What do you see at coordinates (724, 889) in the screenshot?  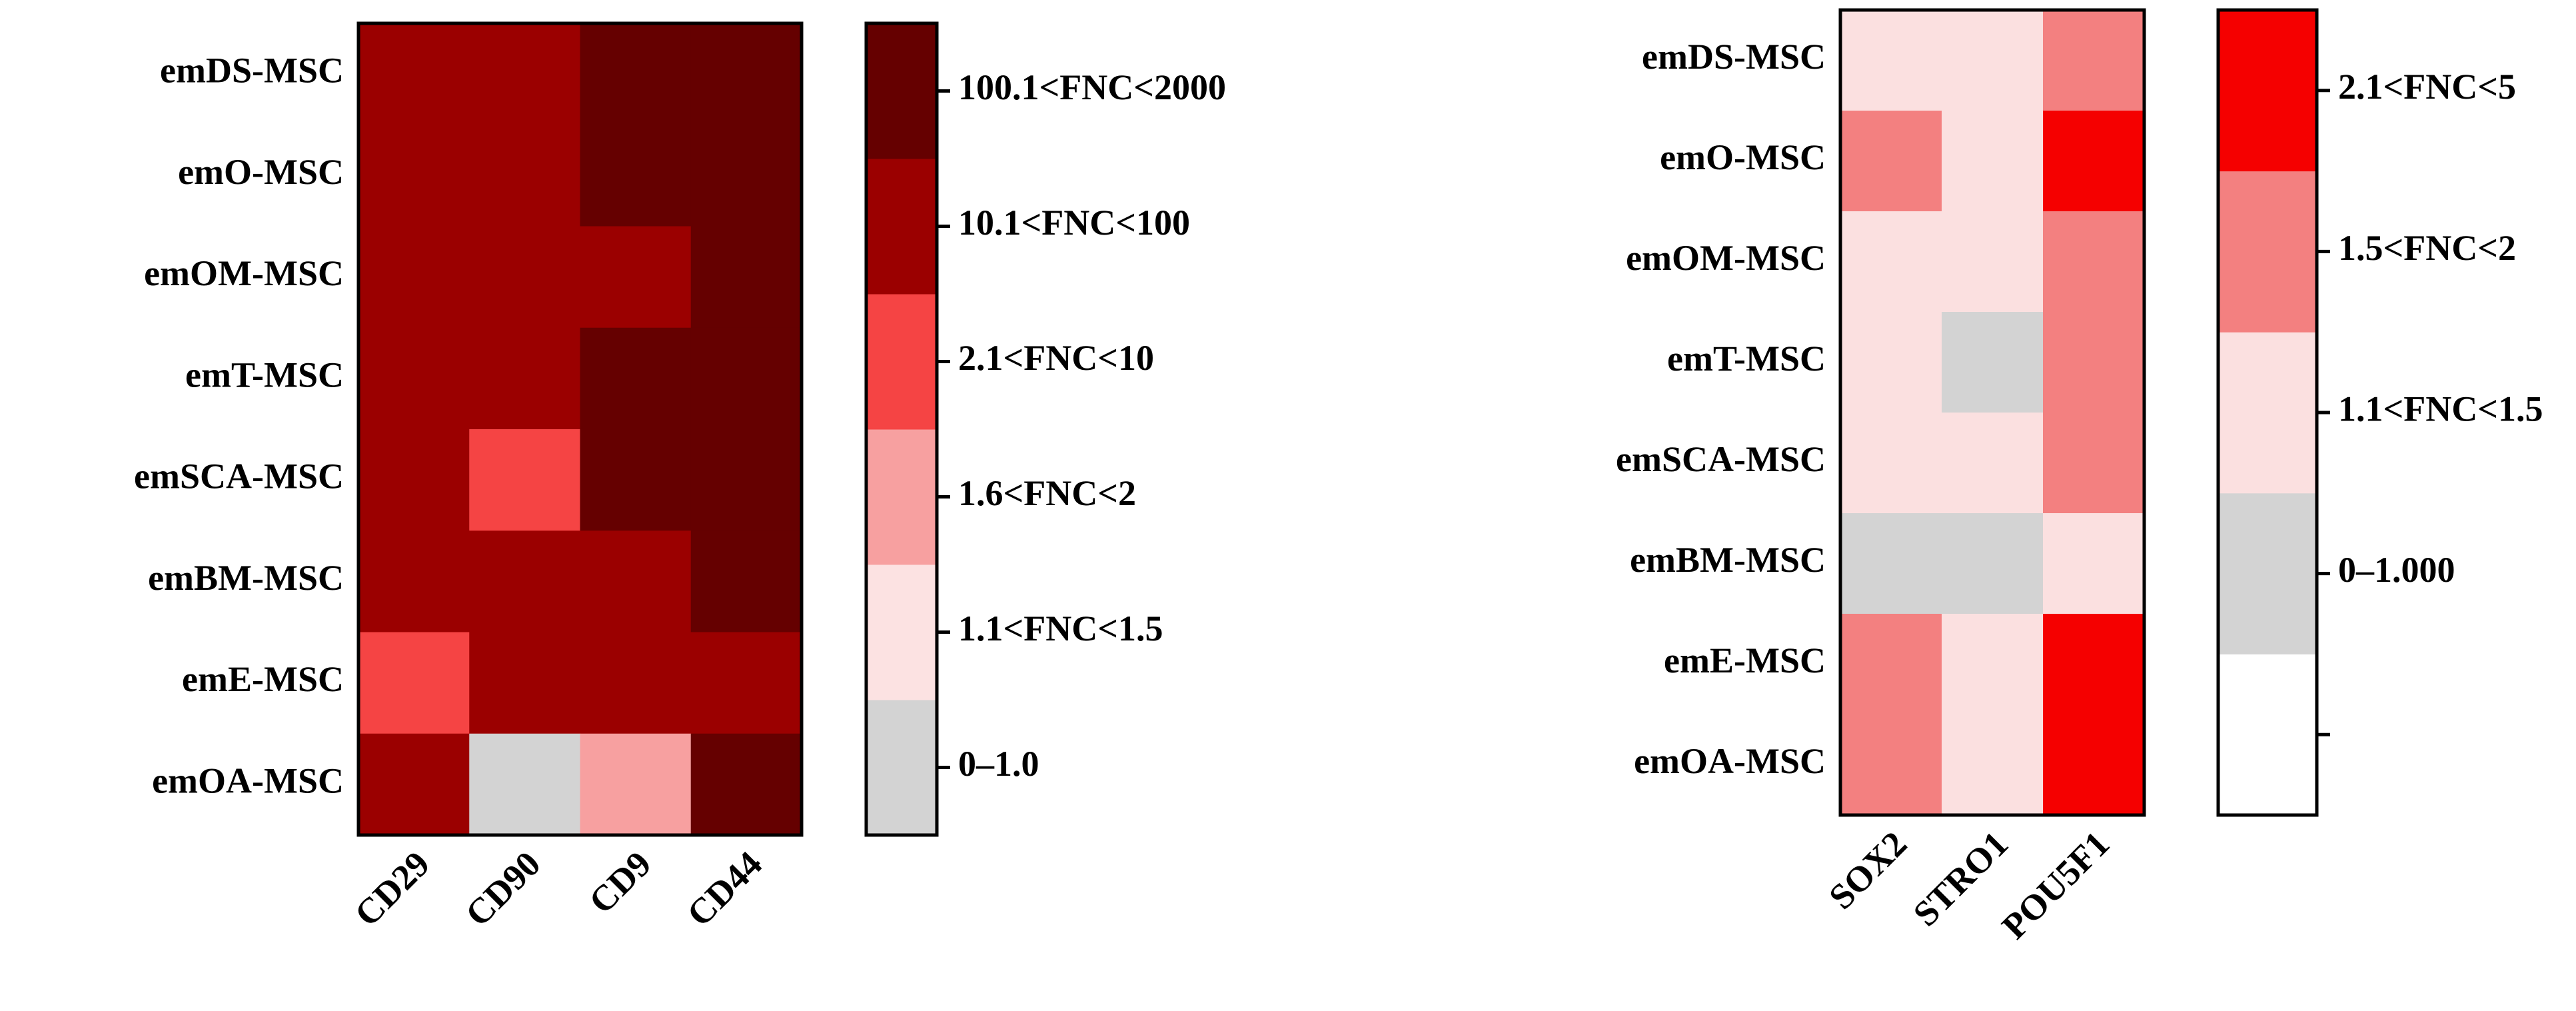 I see `column-label: CD44` at bounding box center [724, 889].